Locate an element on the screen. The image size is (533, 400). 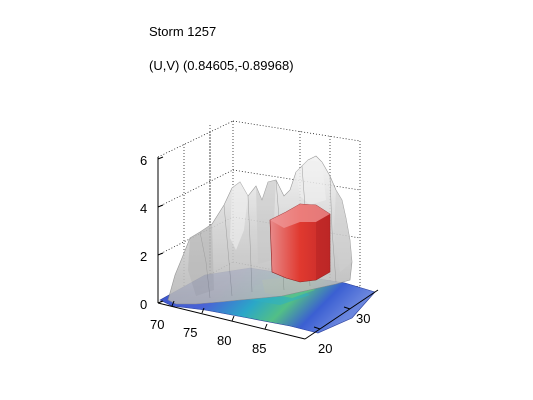
y-tick-labels: 20 30 is located at coordinates (344, 333).